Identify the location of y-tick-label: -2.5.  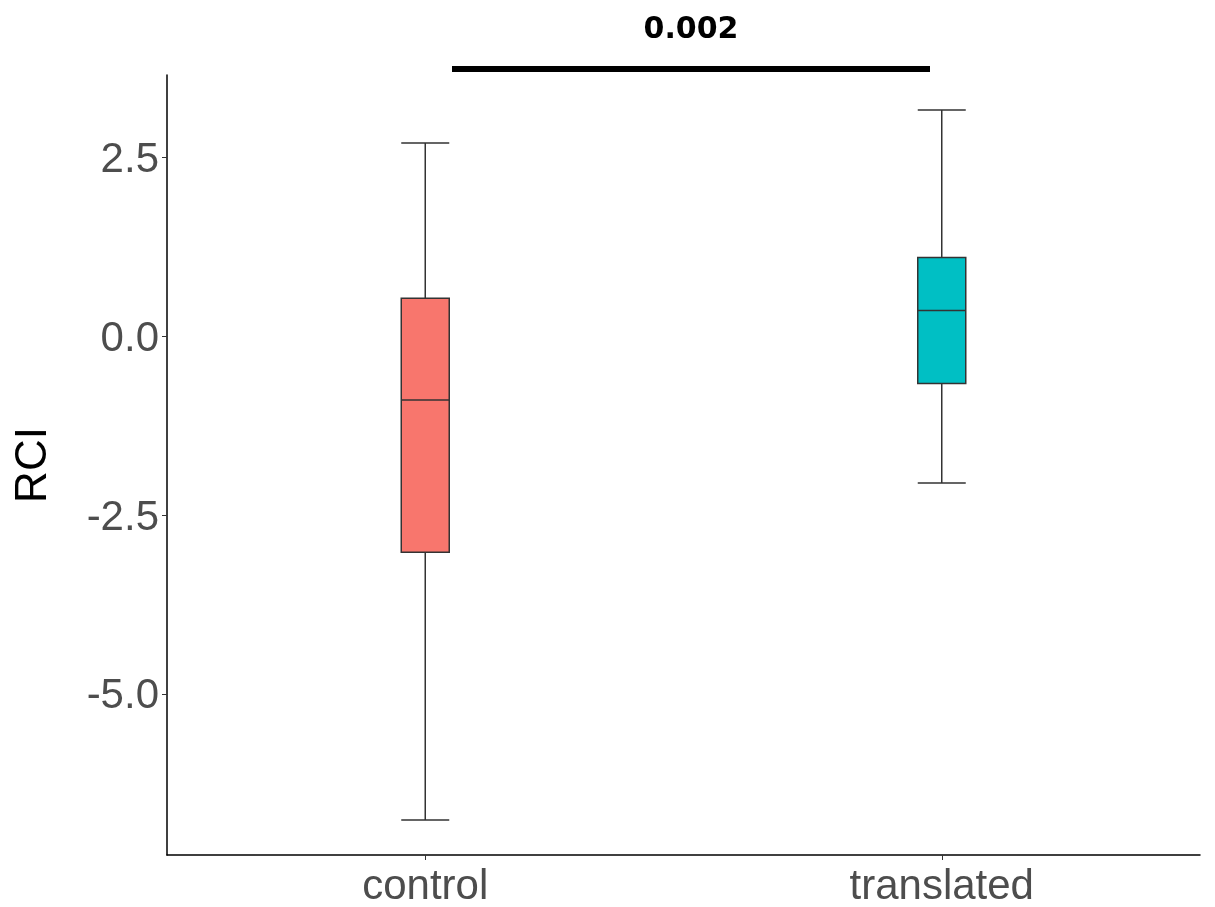
(122, 515).